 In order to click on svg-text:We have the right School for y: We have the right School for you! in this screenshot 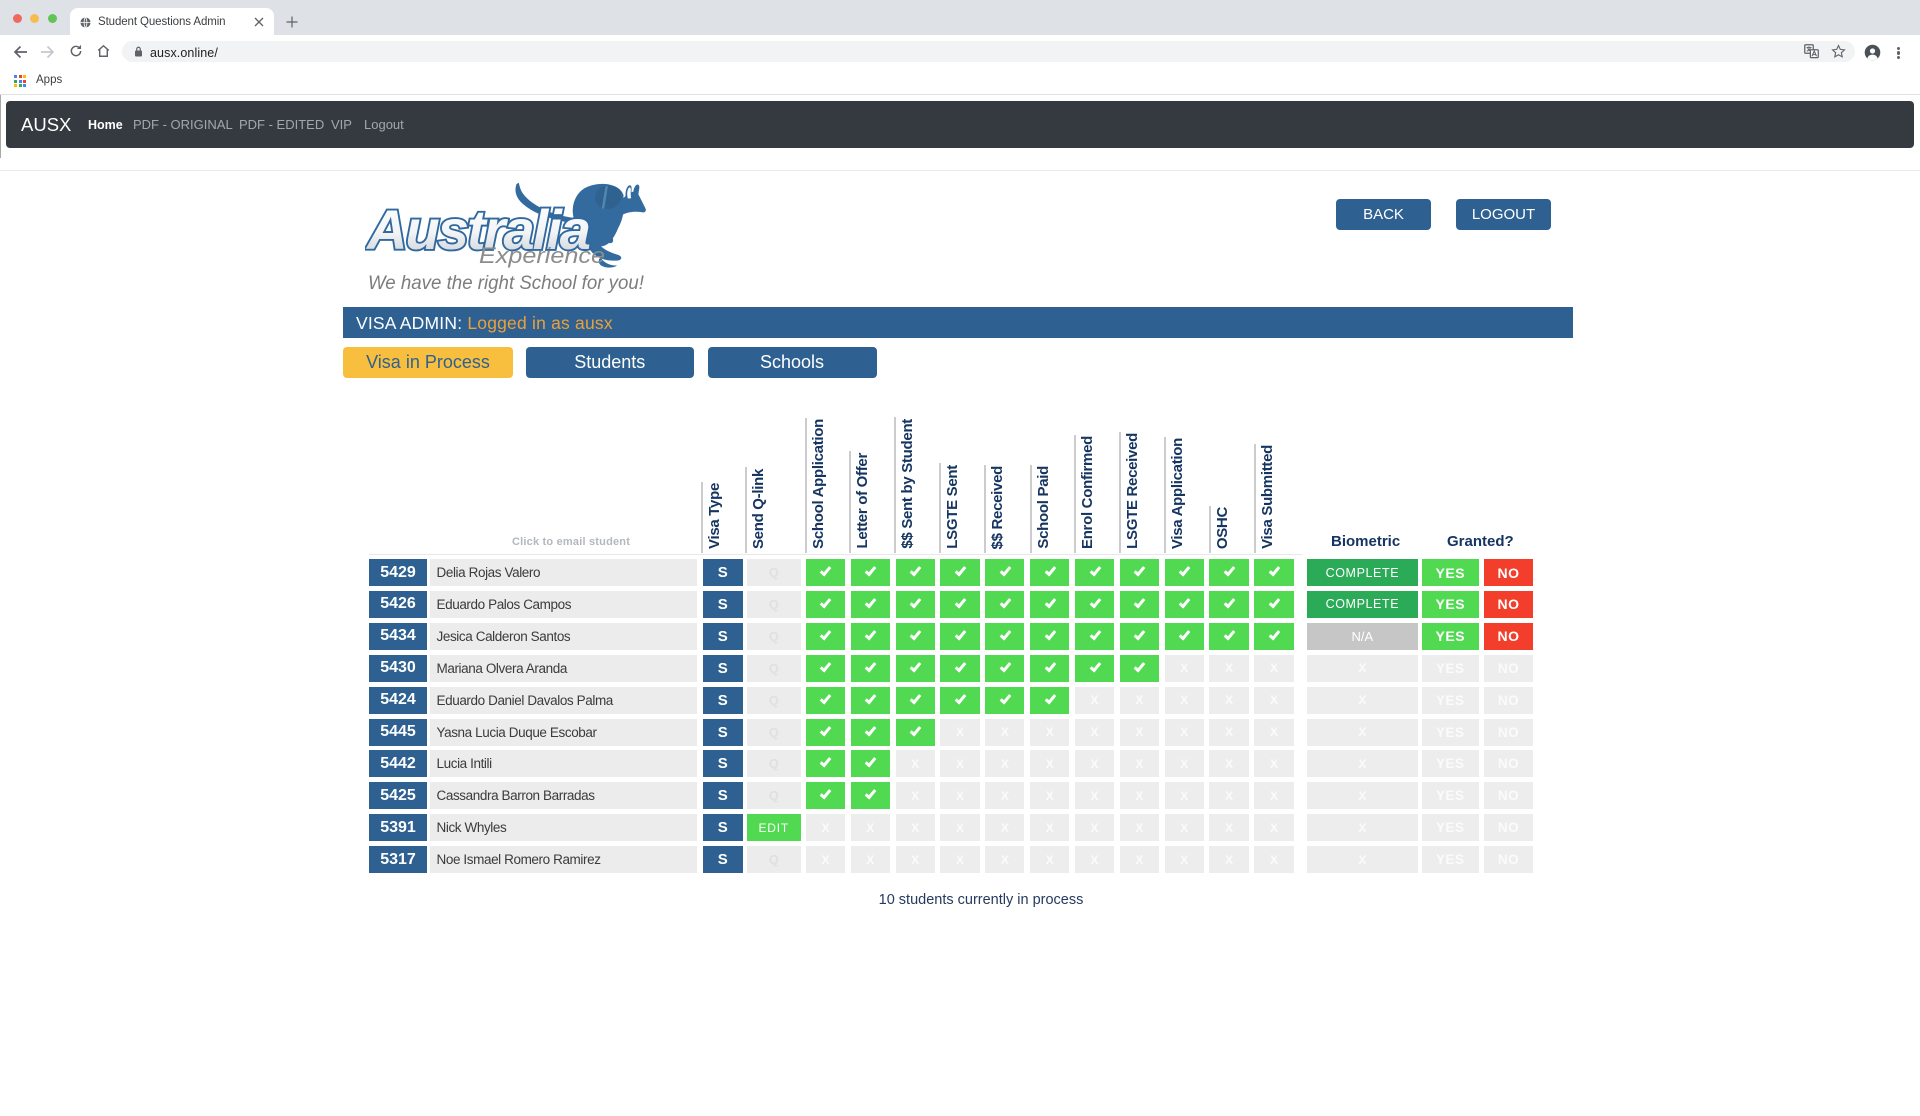, I will do `click(506, 283)`.